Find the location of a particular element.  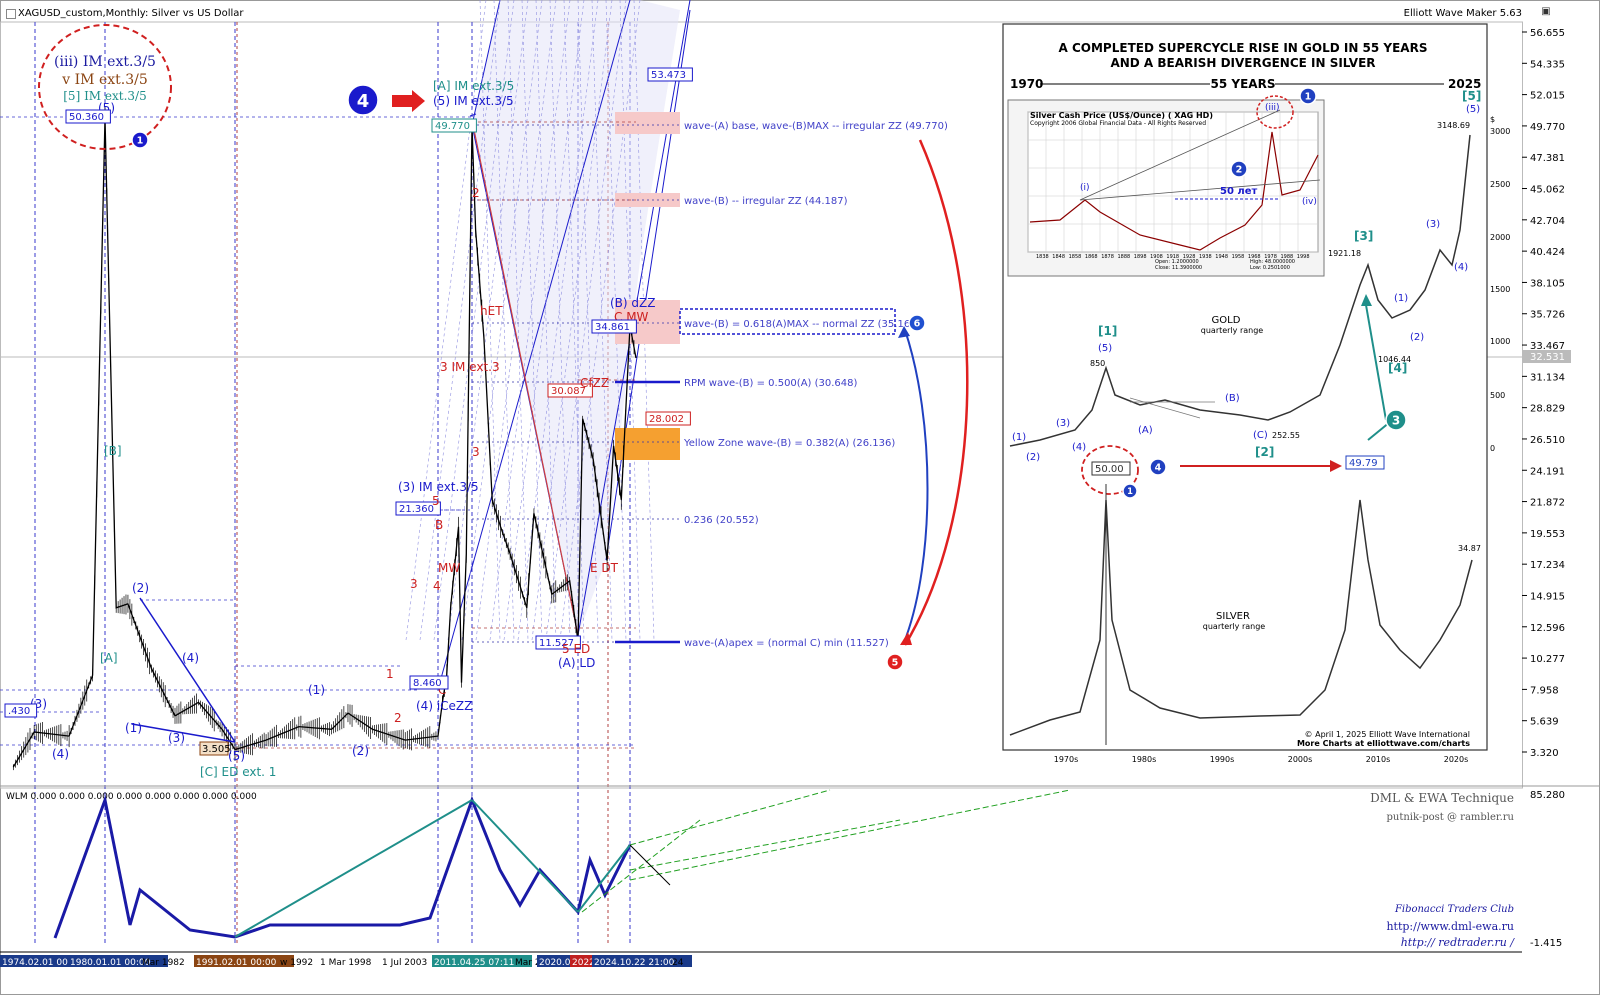

time-axis-label: Mar 2 is located at coordinates (528, 963).